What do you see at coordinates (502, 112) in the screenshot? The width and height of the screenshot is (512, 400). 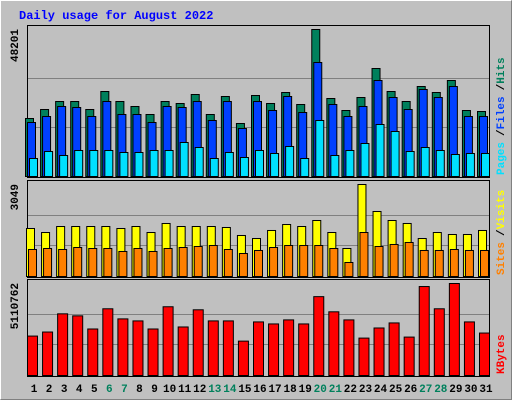 I see `legend-entry: Files` at bounding box center [502, 112].